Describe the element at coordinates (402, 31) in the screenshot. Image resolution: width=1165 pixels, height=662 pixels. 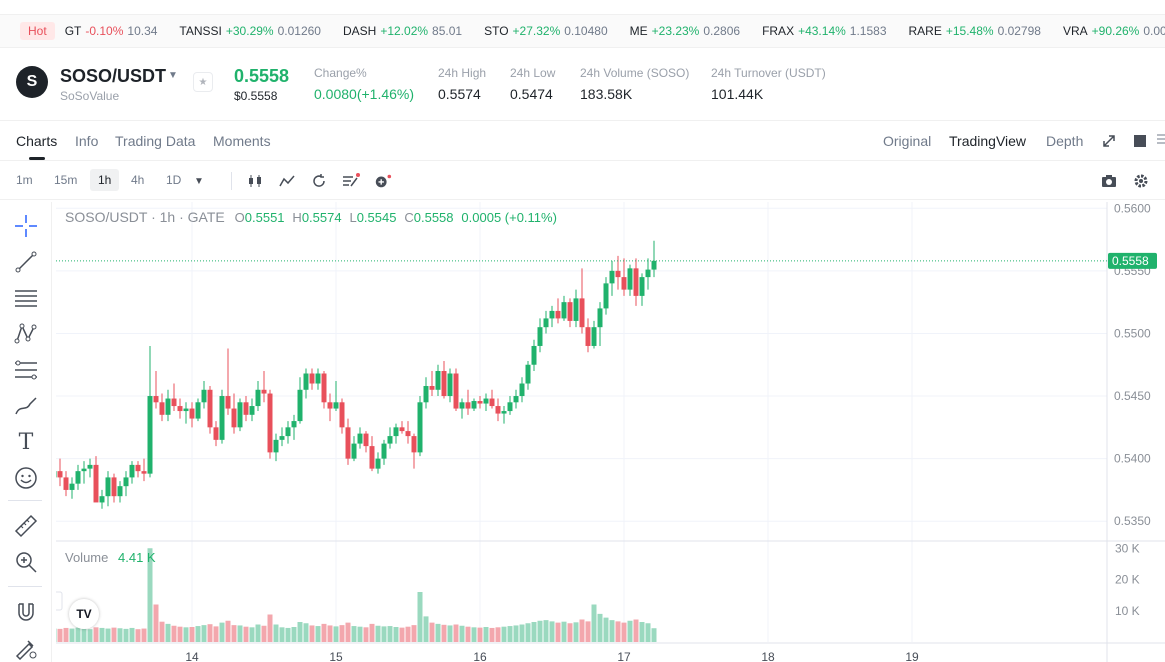
I see `ticker-item: DASH +12.02% 85.01` at that location.